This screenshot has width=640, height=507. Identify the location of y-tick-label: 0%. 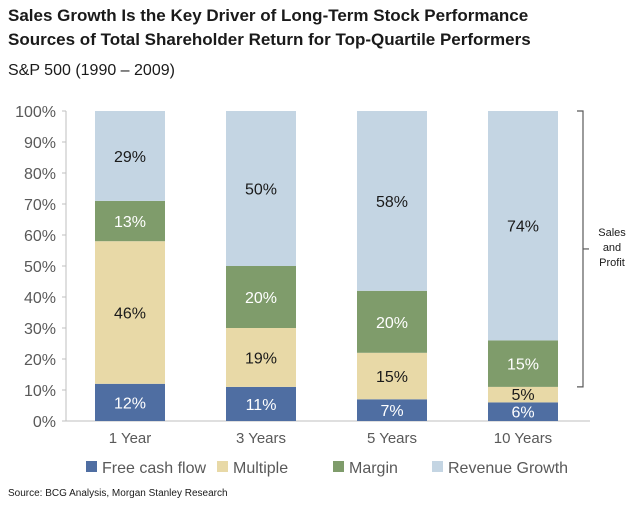
(44, 422).